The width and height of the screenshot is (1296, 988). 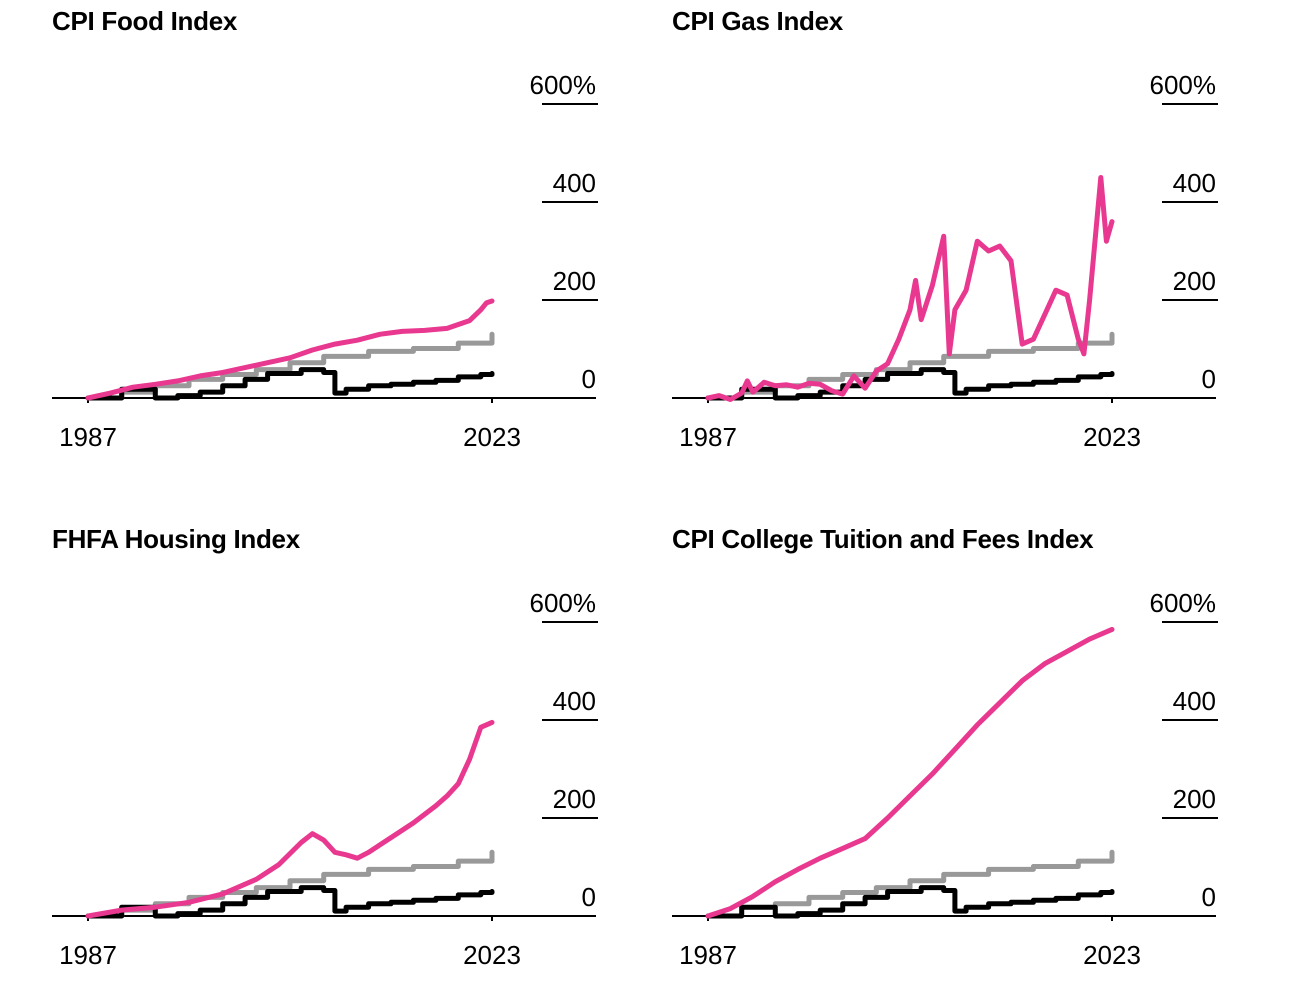 I want to click on series-line-cpi-all, so click(x=943, y=878).